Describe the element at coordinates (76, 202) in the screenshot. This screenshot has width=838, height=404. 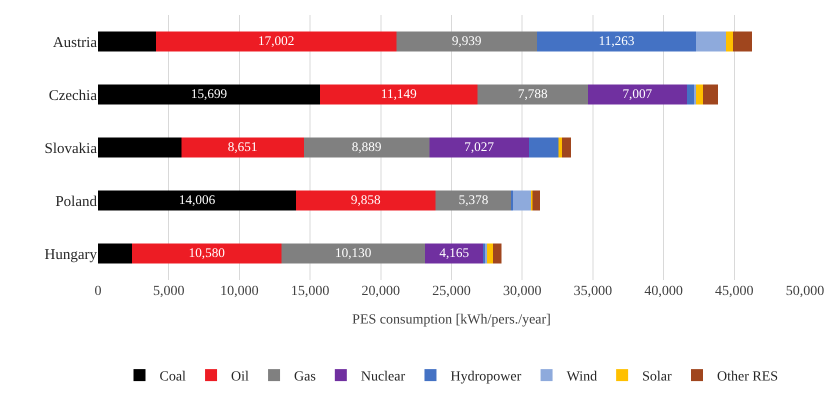
I see `y-tick-label: Poland` at that location.